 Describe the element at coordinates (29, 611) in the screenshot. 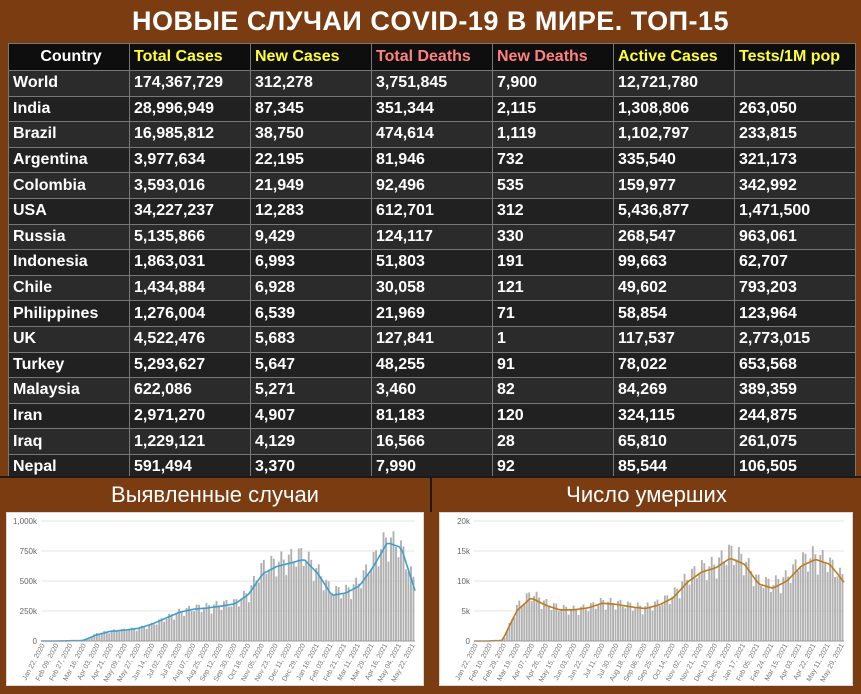

I see `y-tick-label: 250k` at that location.